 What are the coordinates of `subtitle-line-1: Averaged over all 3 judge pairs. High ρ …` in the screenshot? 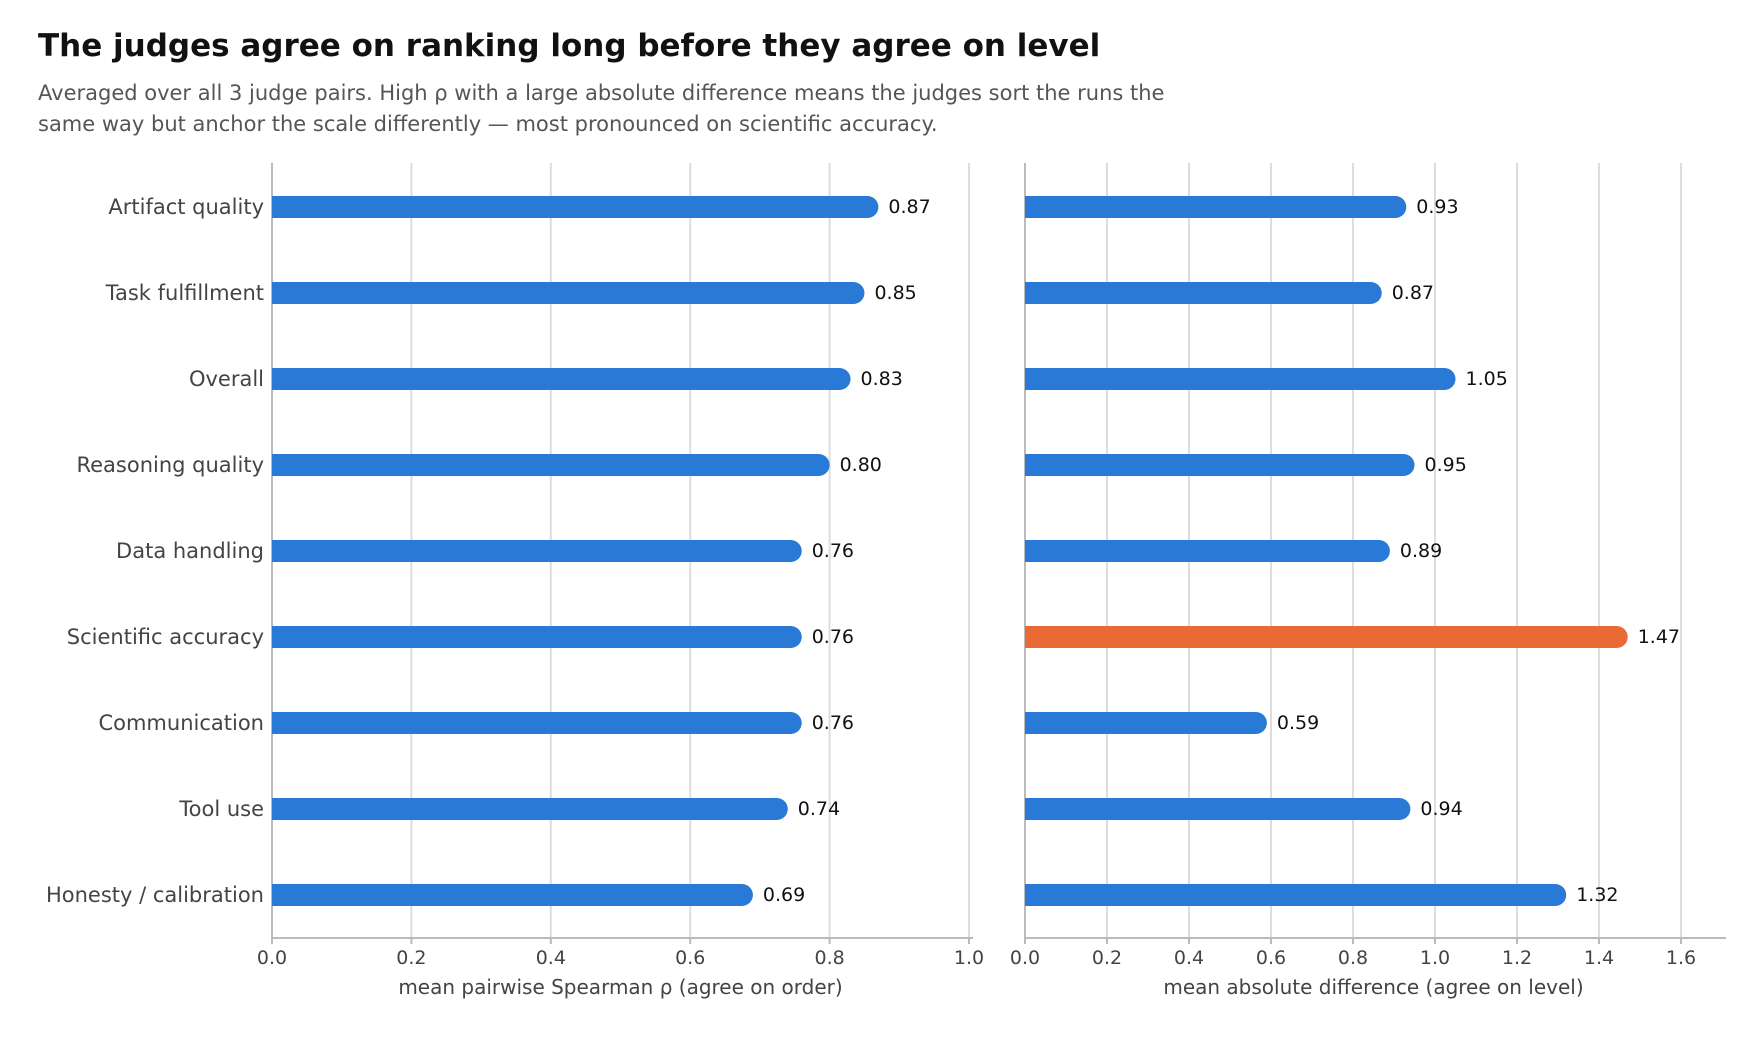 It's located at (601, 93).